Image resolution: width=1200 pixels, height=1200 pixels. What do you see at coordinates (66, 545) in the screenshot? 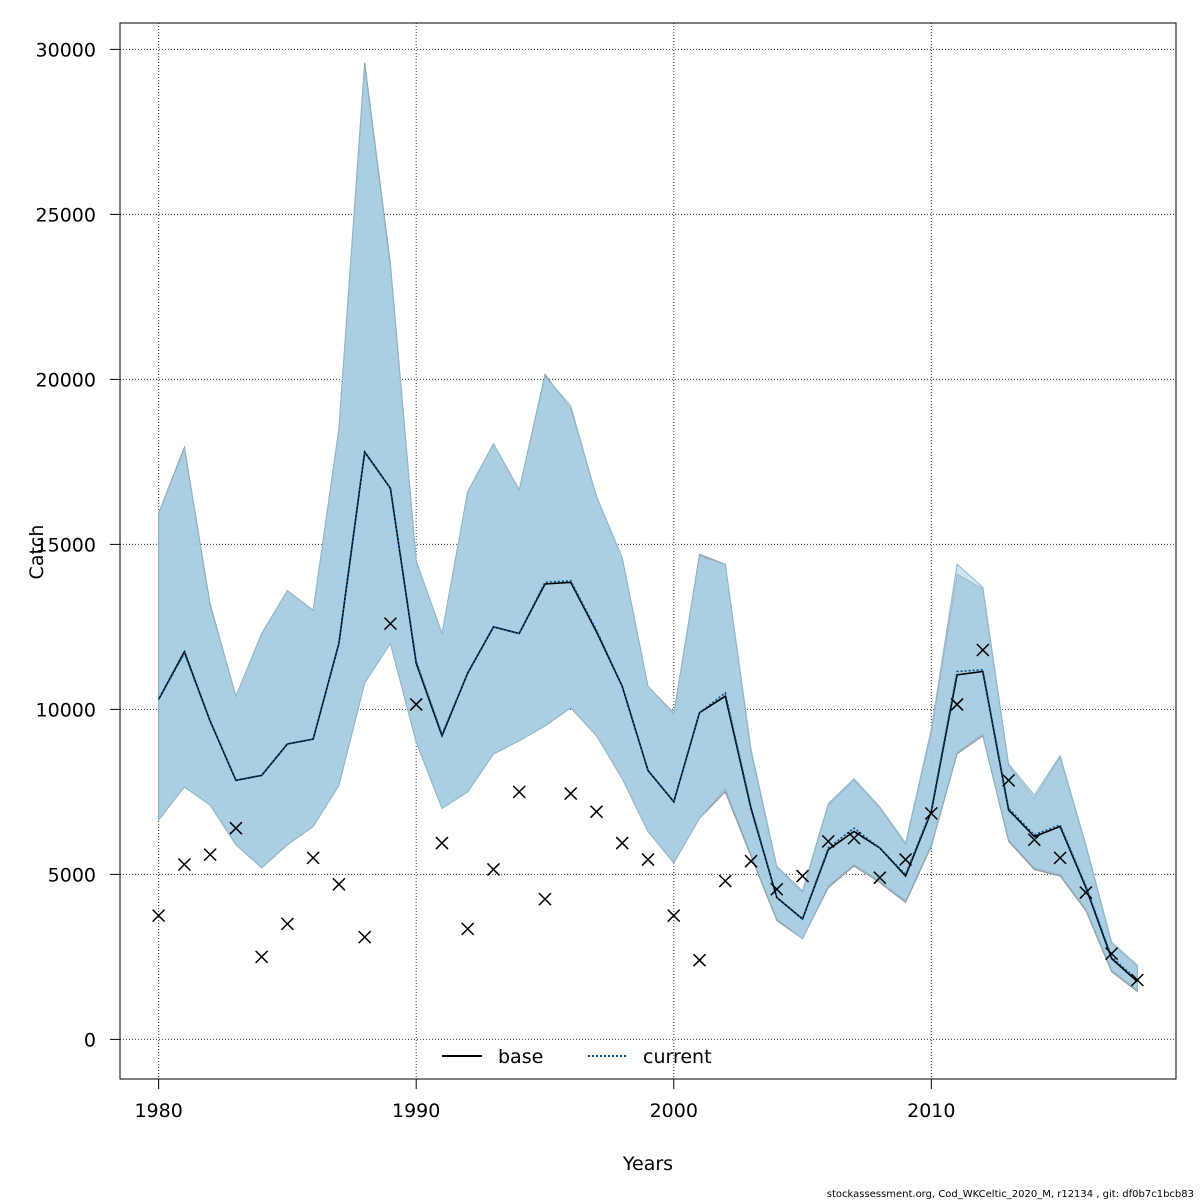
I see `y-tick-label-15000: 15000` at bounding box center [66, 545].